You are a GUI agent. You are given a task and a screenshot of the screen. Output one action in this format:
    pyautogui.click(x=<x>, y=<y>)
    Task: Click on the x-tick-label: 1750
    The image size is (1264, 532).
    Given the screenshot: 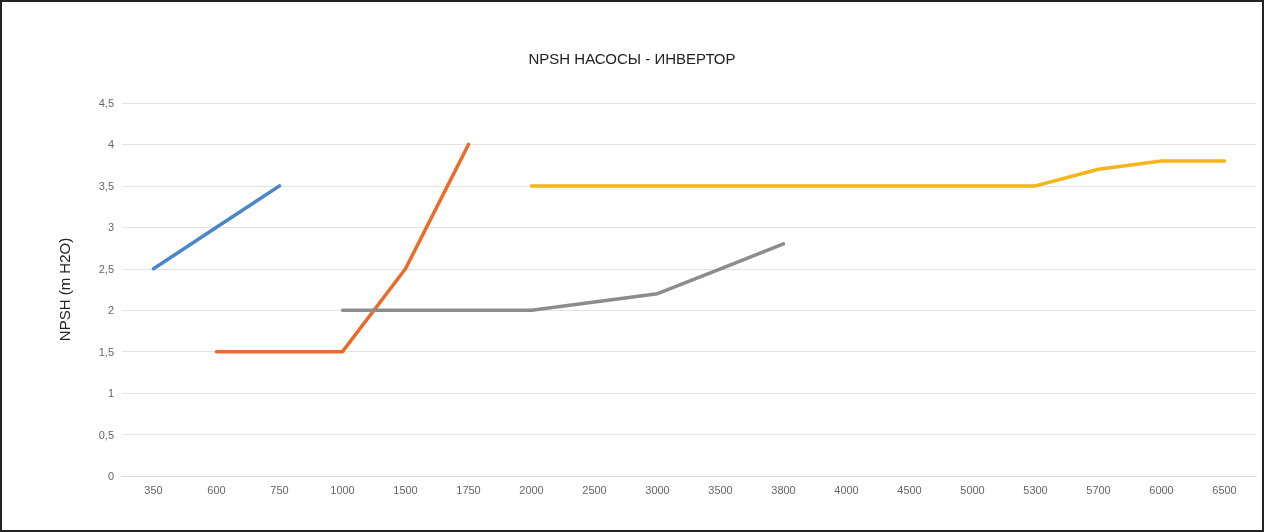 What is the action you would take?
    pyautogui.click(x=468, y=489)
    